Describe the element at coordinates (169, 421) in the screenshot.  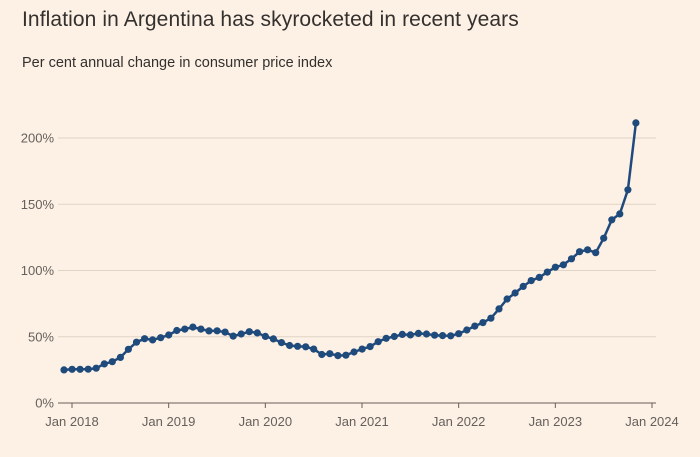
I see `x-tick-label: Jan 2019` at that location.